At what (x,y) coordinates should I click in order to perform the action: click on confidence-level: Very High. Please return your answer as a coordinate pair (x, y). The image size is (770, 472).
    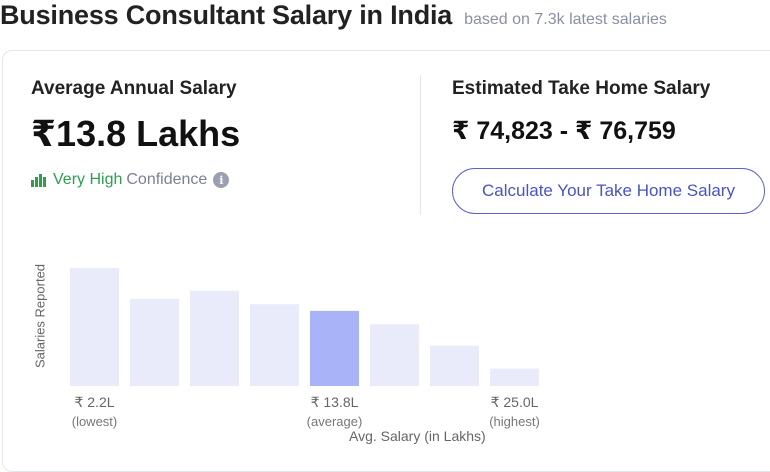
    Looking at the image, I should click on (88, 179).